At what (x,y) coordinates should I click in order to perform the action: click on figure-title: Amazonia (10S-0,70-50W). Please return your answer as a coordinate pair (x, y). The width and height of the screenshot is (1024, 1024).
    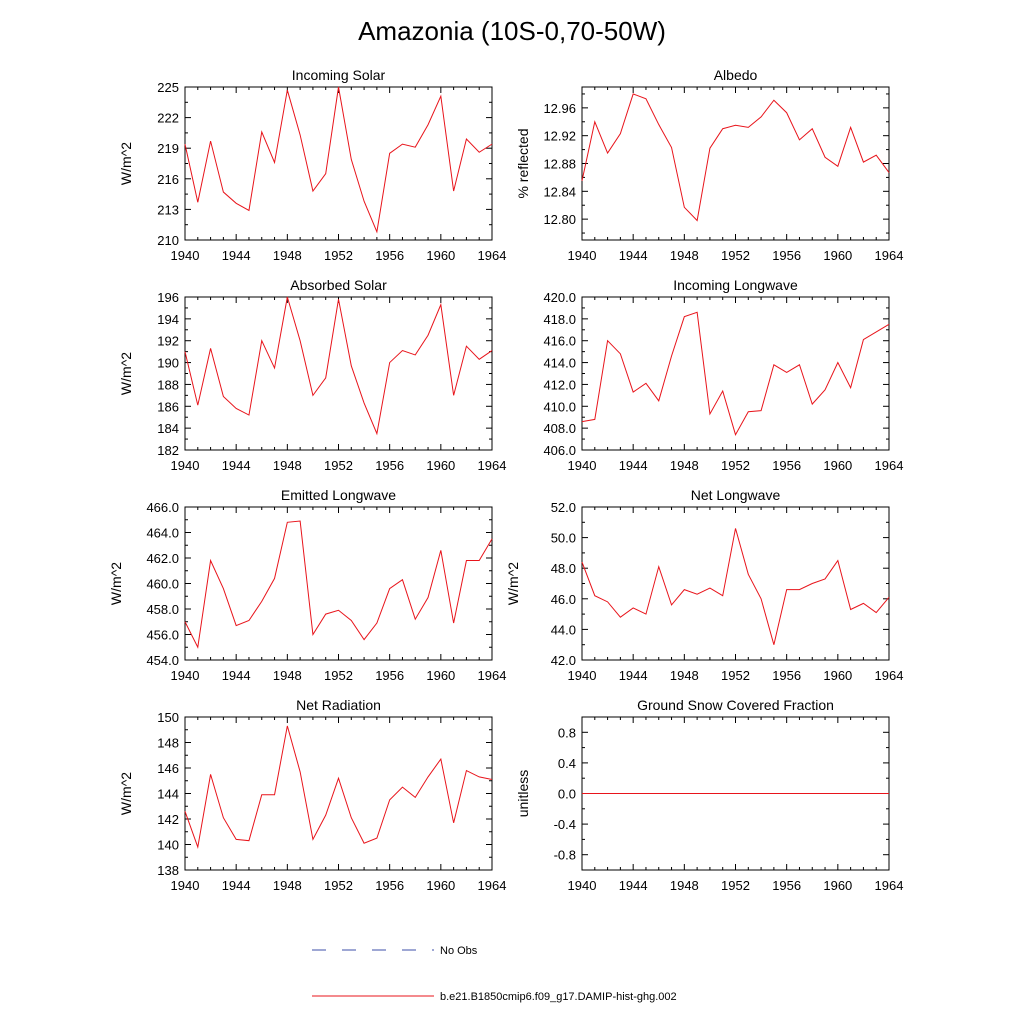
    Looking at the image, I should click on (512, 31).